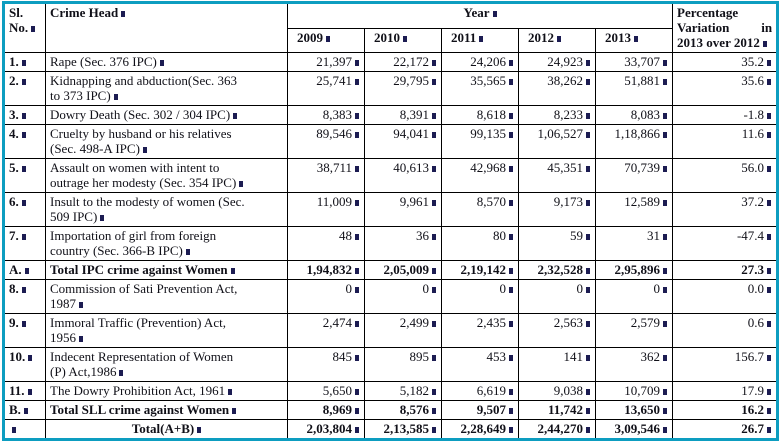 The width and height of the screenshot is (780, 441). What do you see at coordinates (326, 243) in the screenshot?
I see `year-value-cell: 48` at bounding box center [326, 243].